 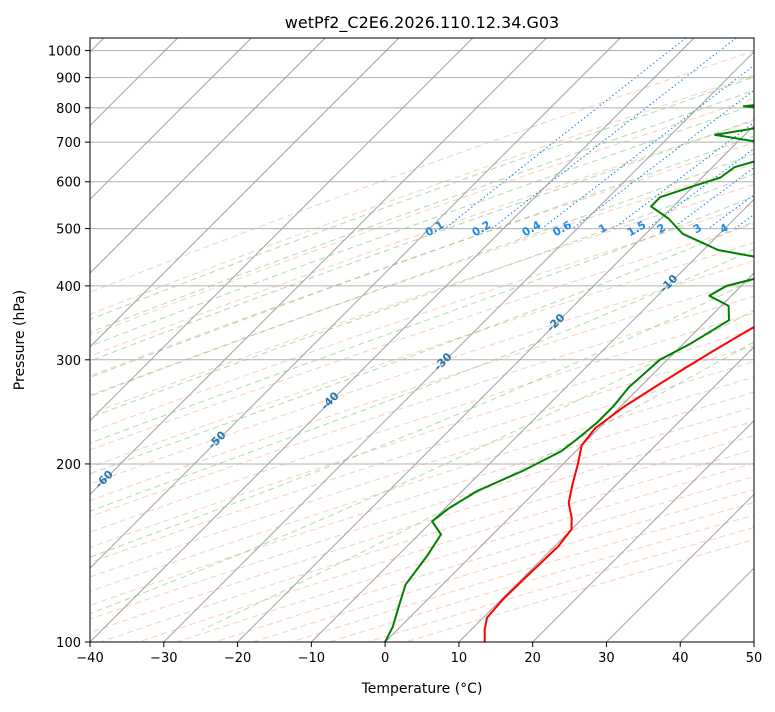 What do you see at coordinates (422, 23) in the screenshot?
I see `chart-title: wetPf2_C2E6.2026.110.12.34.G03` at bounding box center [422, 23].